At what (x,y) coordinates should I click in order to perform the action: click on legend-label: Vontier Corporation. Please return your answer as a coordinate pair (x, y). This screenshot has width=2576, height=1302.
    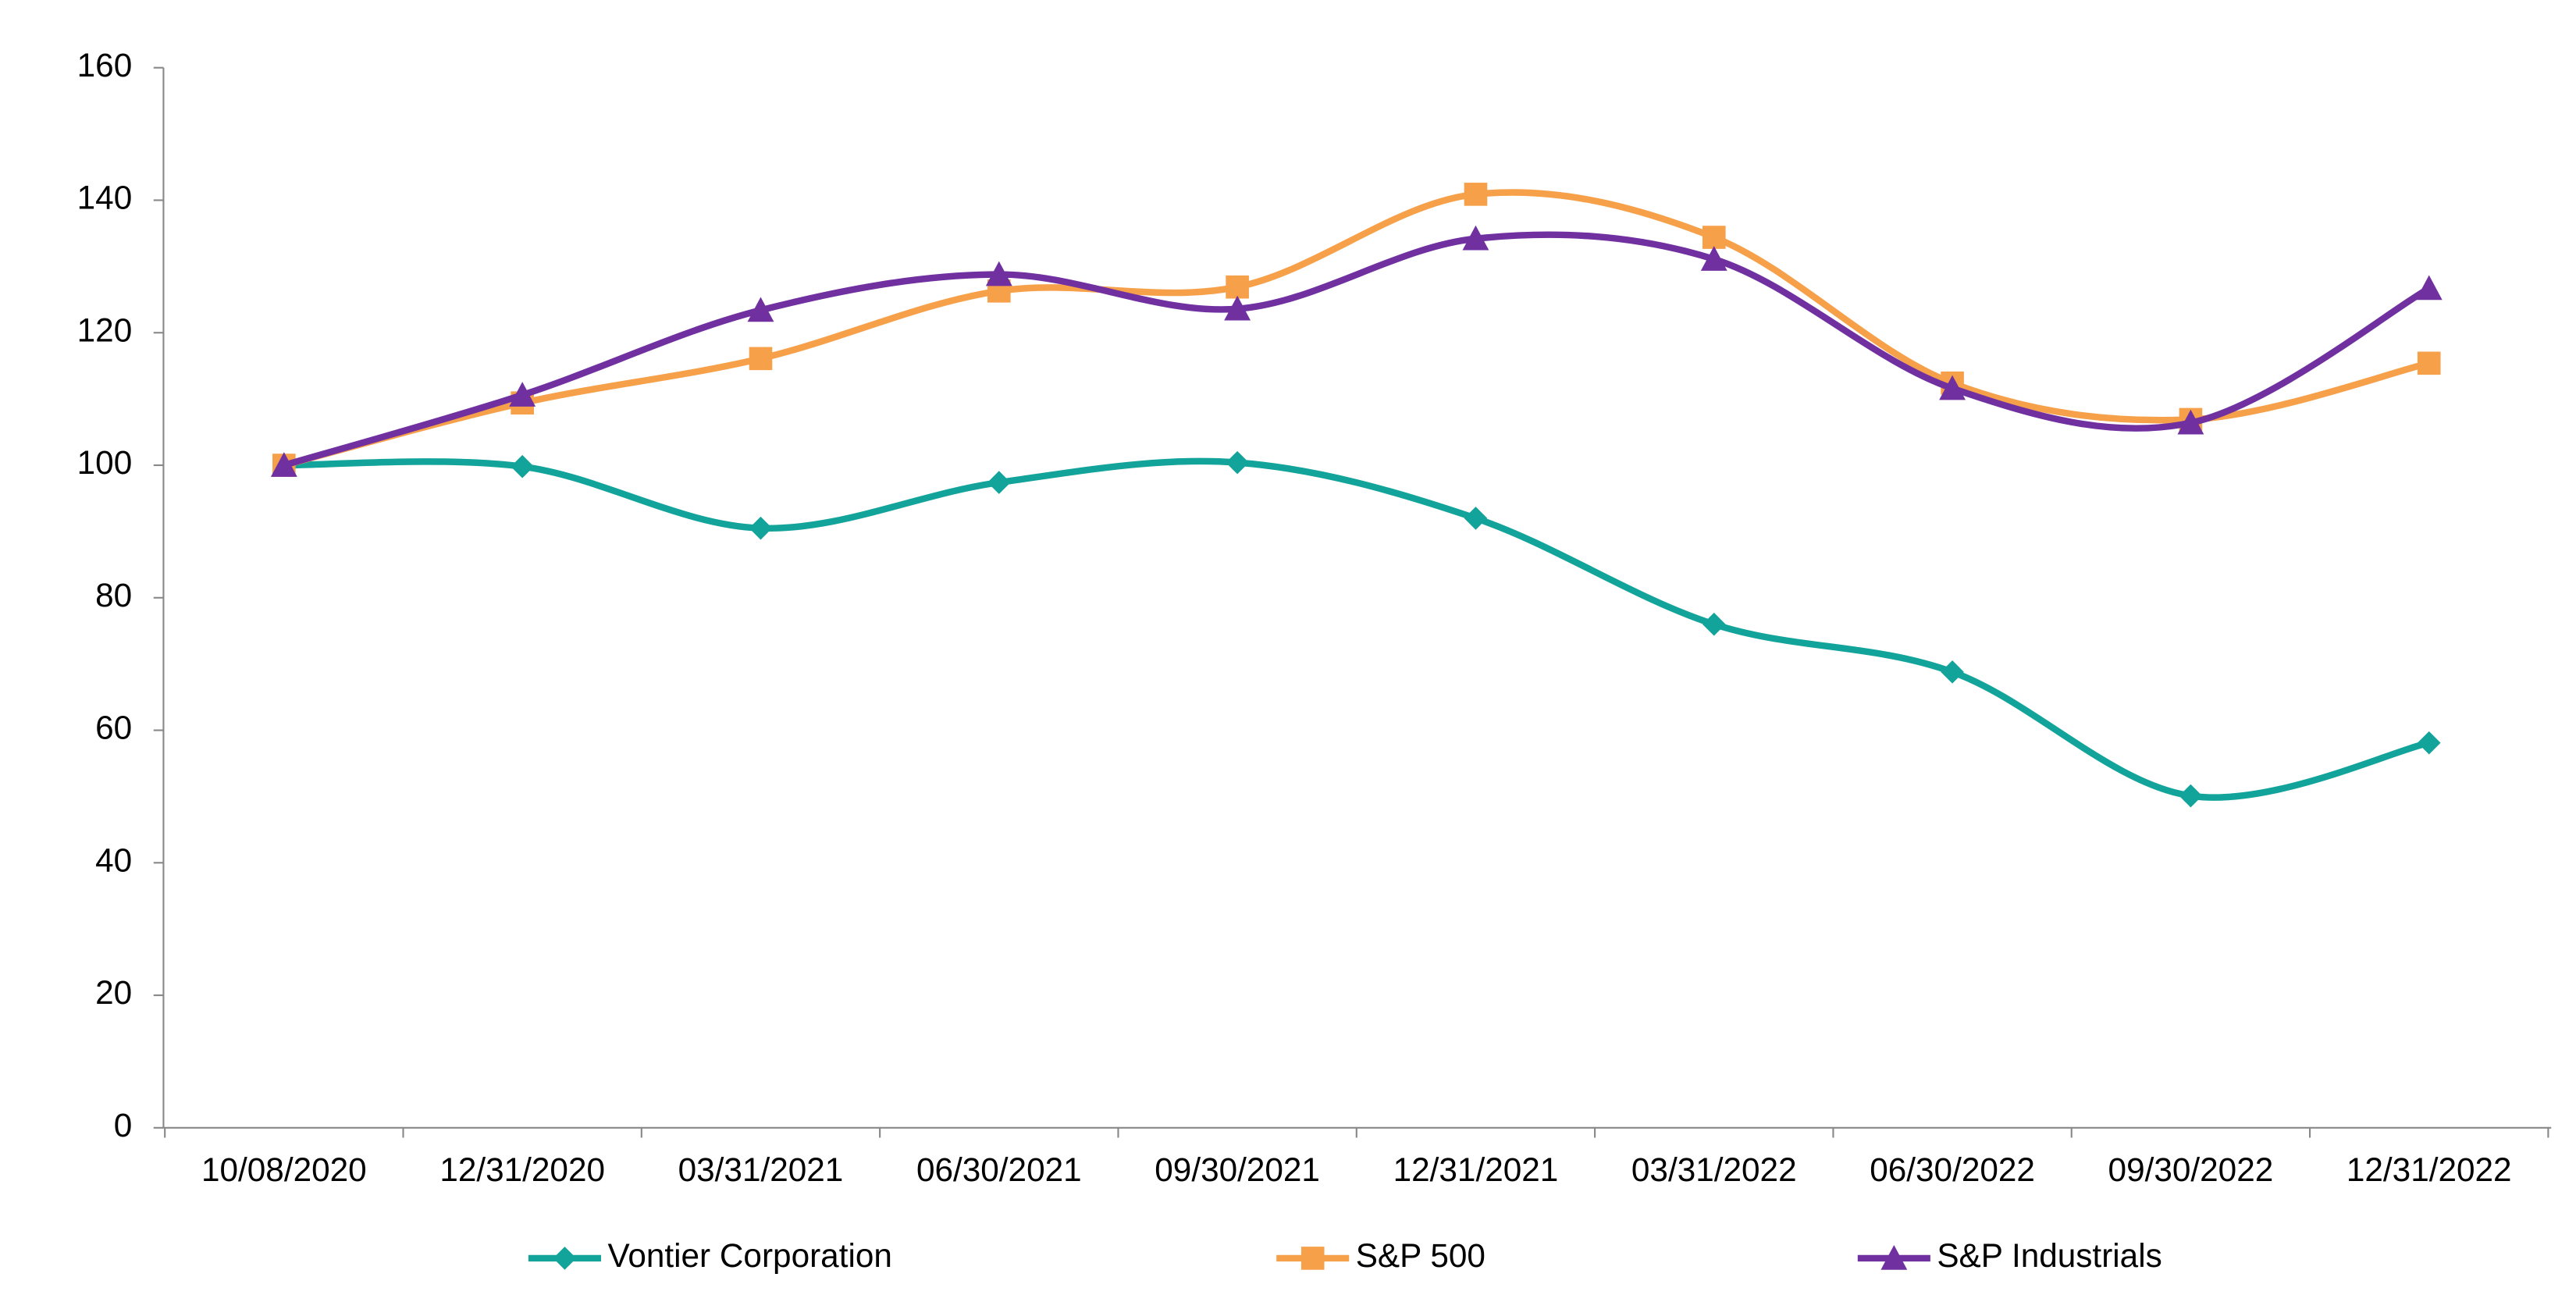
    Looking at the image, I should click on (749, 1255).